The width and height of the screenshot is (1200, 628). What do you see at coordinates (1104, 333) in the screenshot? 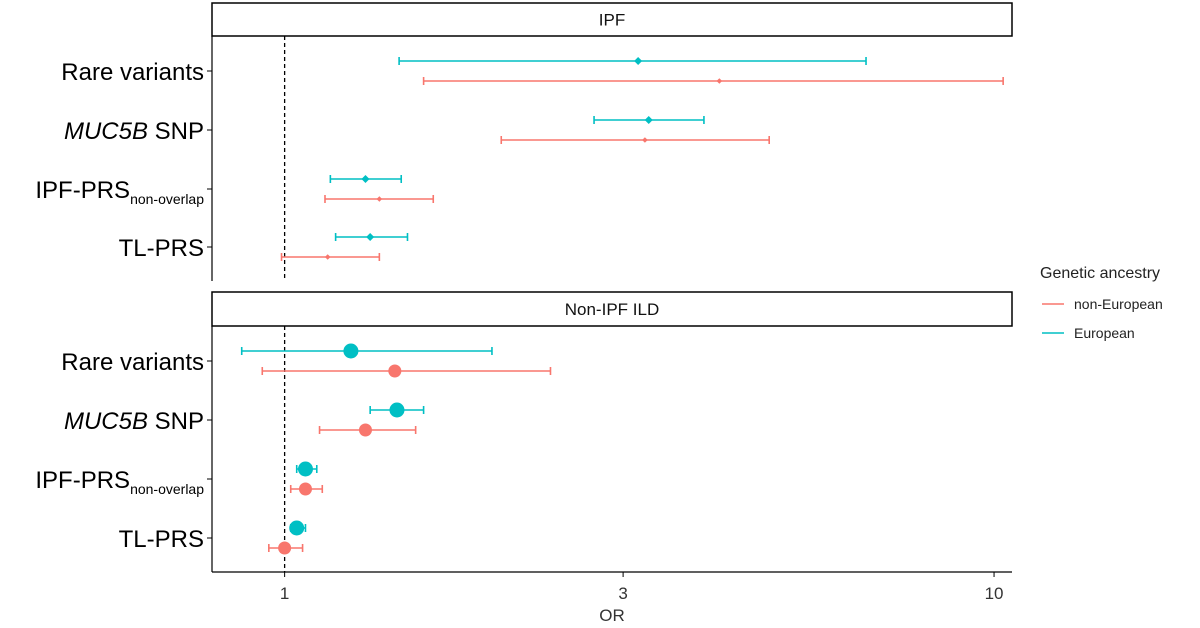
I see `legend-label-european: European` at bounding box center [1104, 333].